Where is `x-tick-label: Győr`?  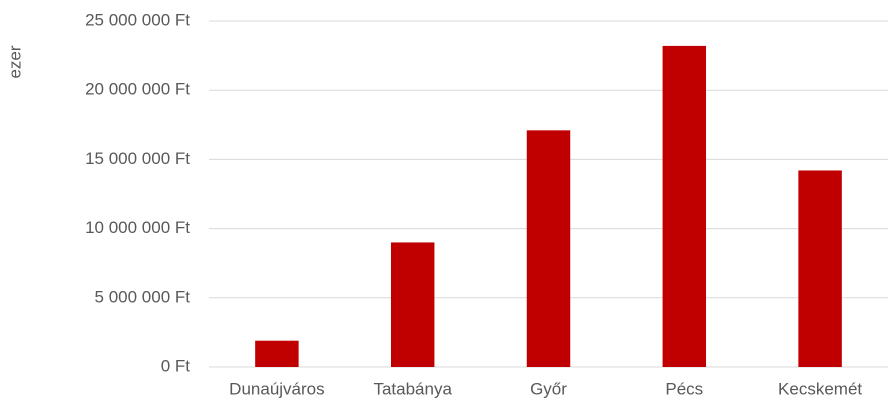
x-tick-label: Győr is located at coordinates (548, 388).